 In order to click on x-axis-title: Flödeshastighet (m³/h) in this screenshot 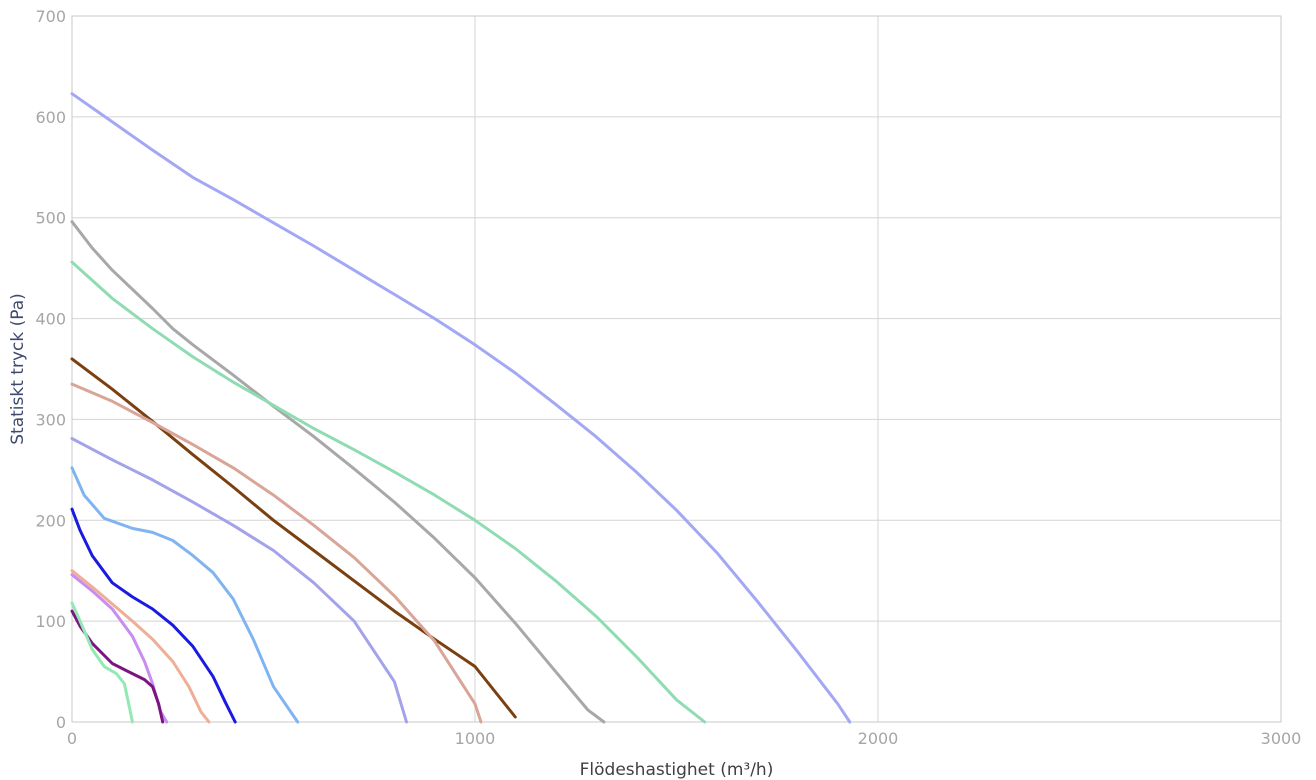, I will do `click(677, 770)`.